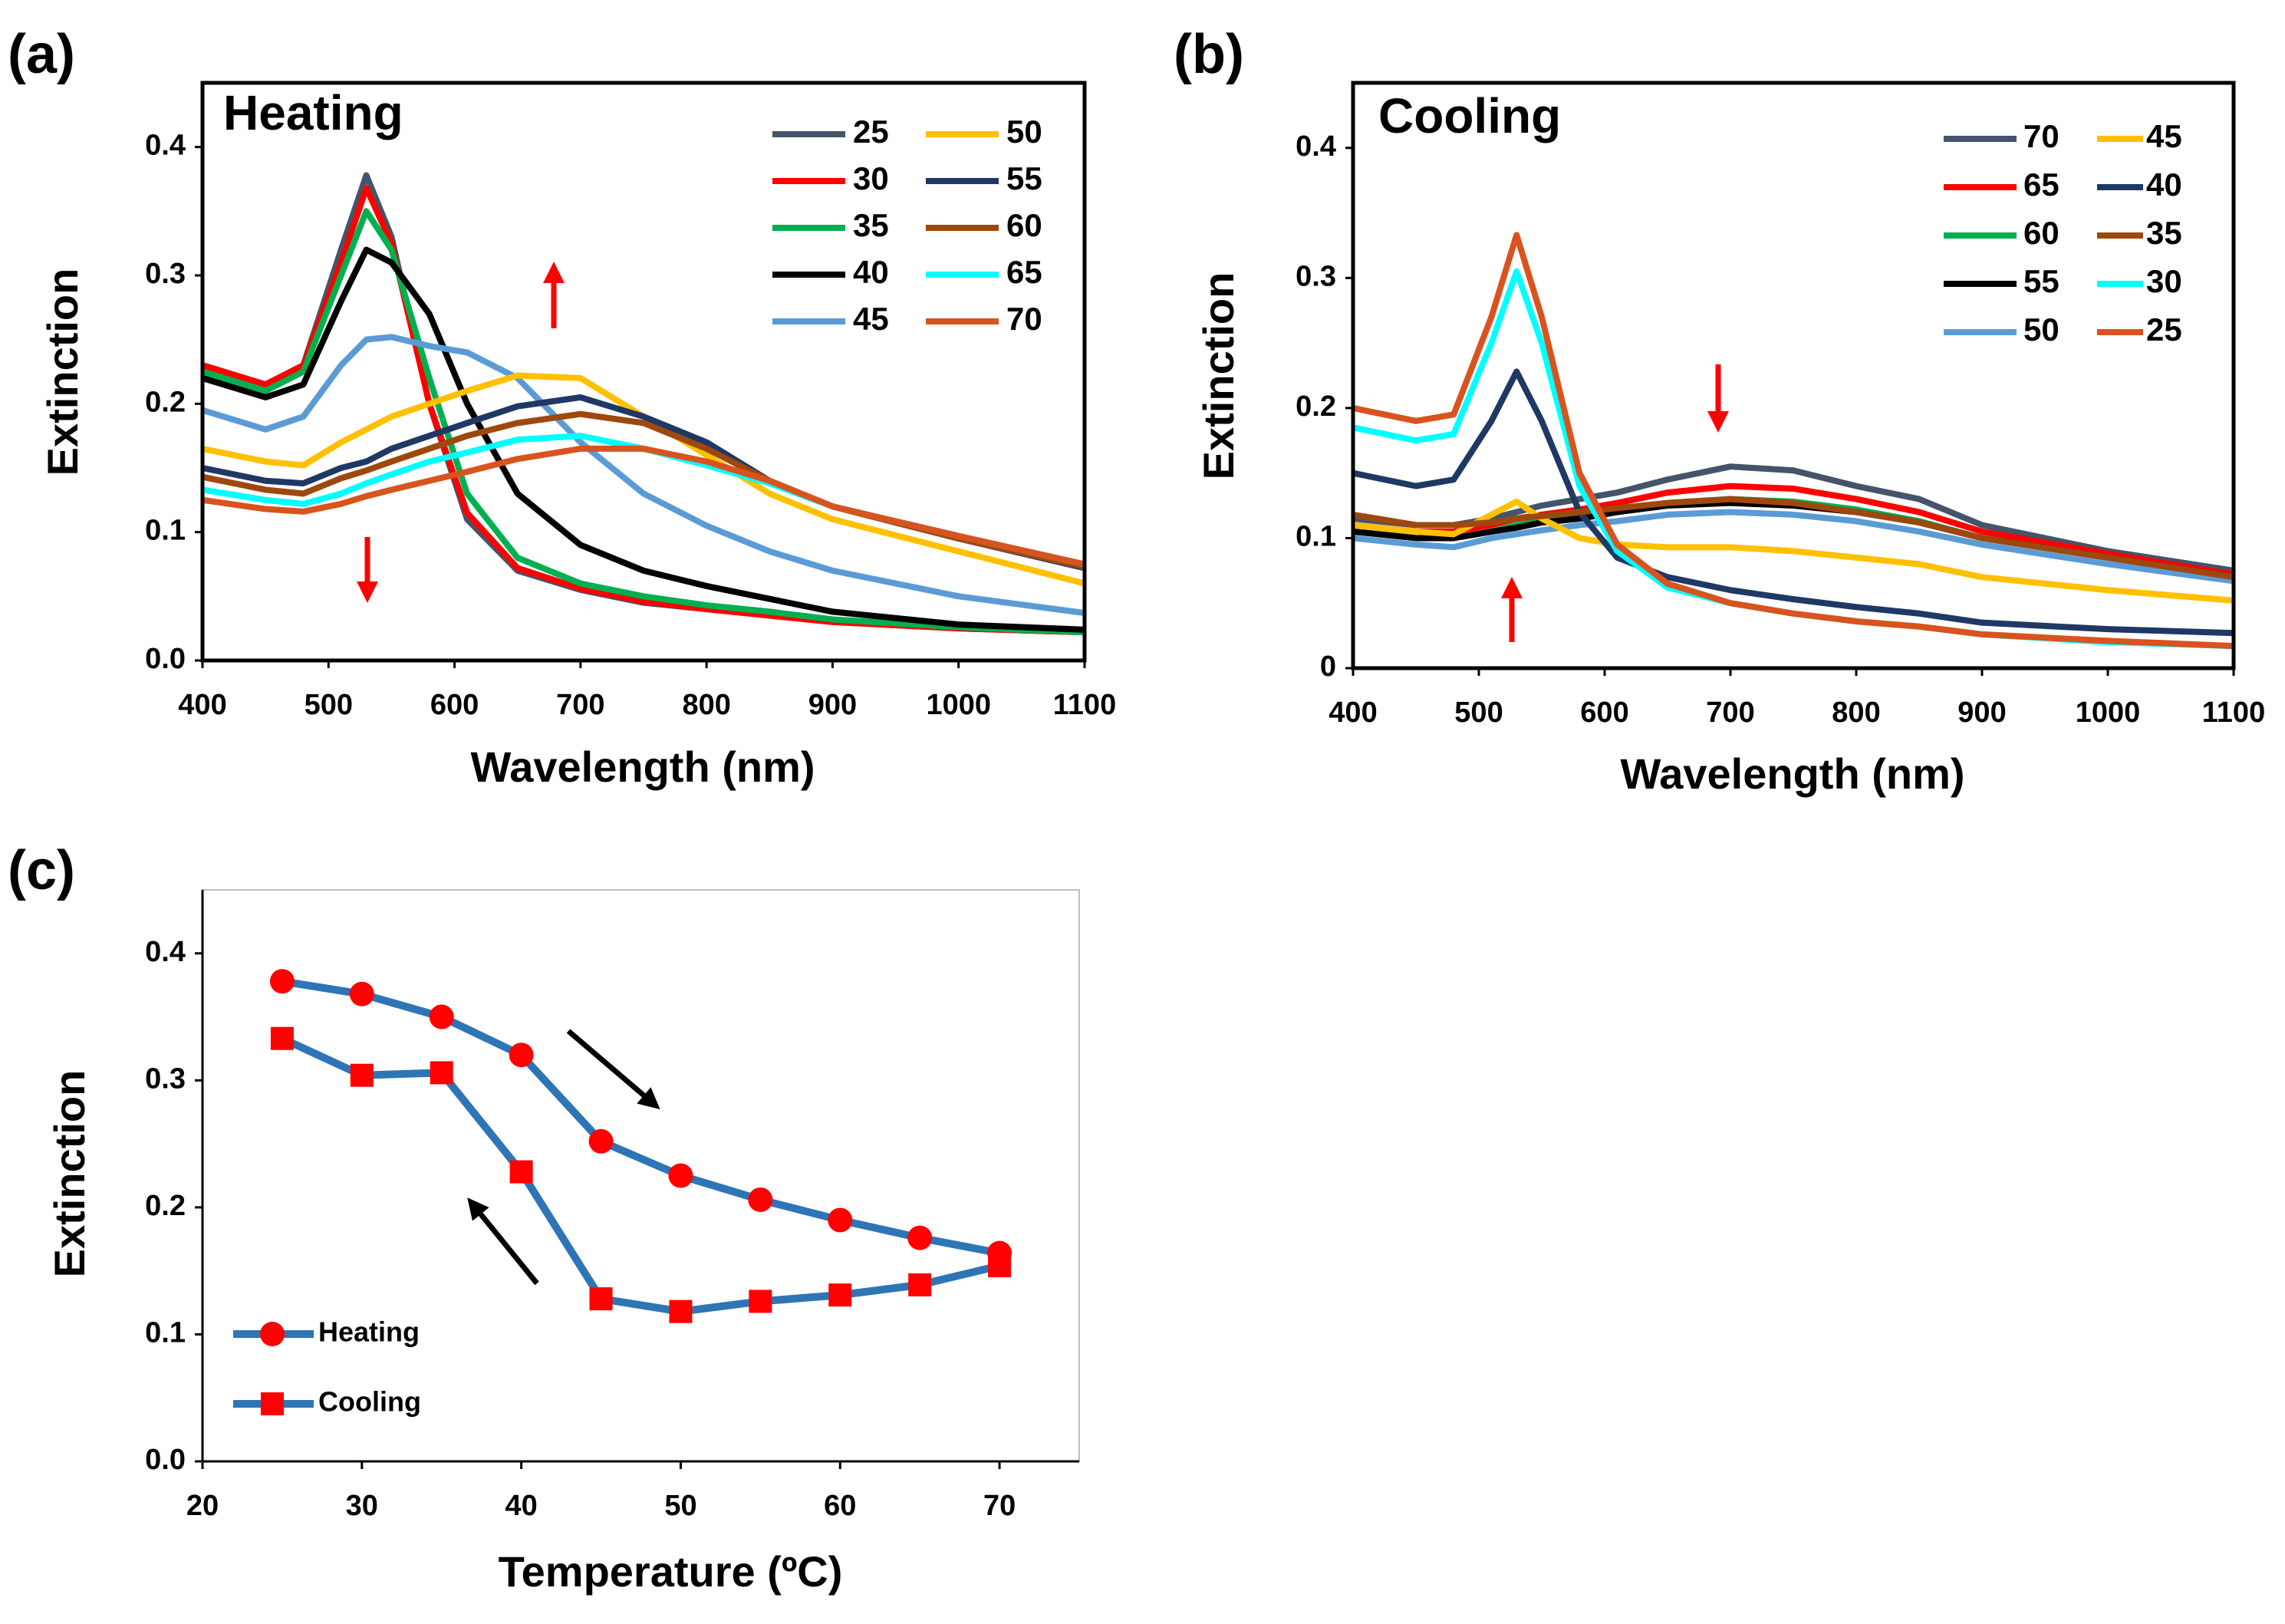 Image resolution: width=2285 pixels, height=1624 pixels. I want to click on legend-label: Heating, so click(369, 1332).